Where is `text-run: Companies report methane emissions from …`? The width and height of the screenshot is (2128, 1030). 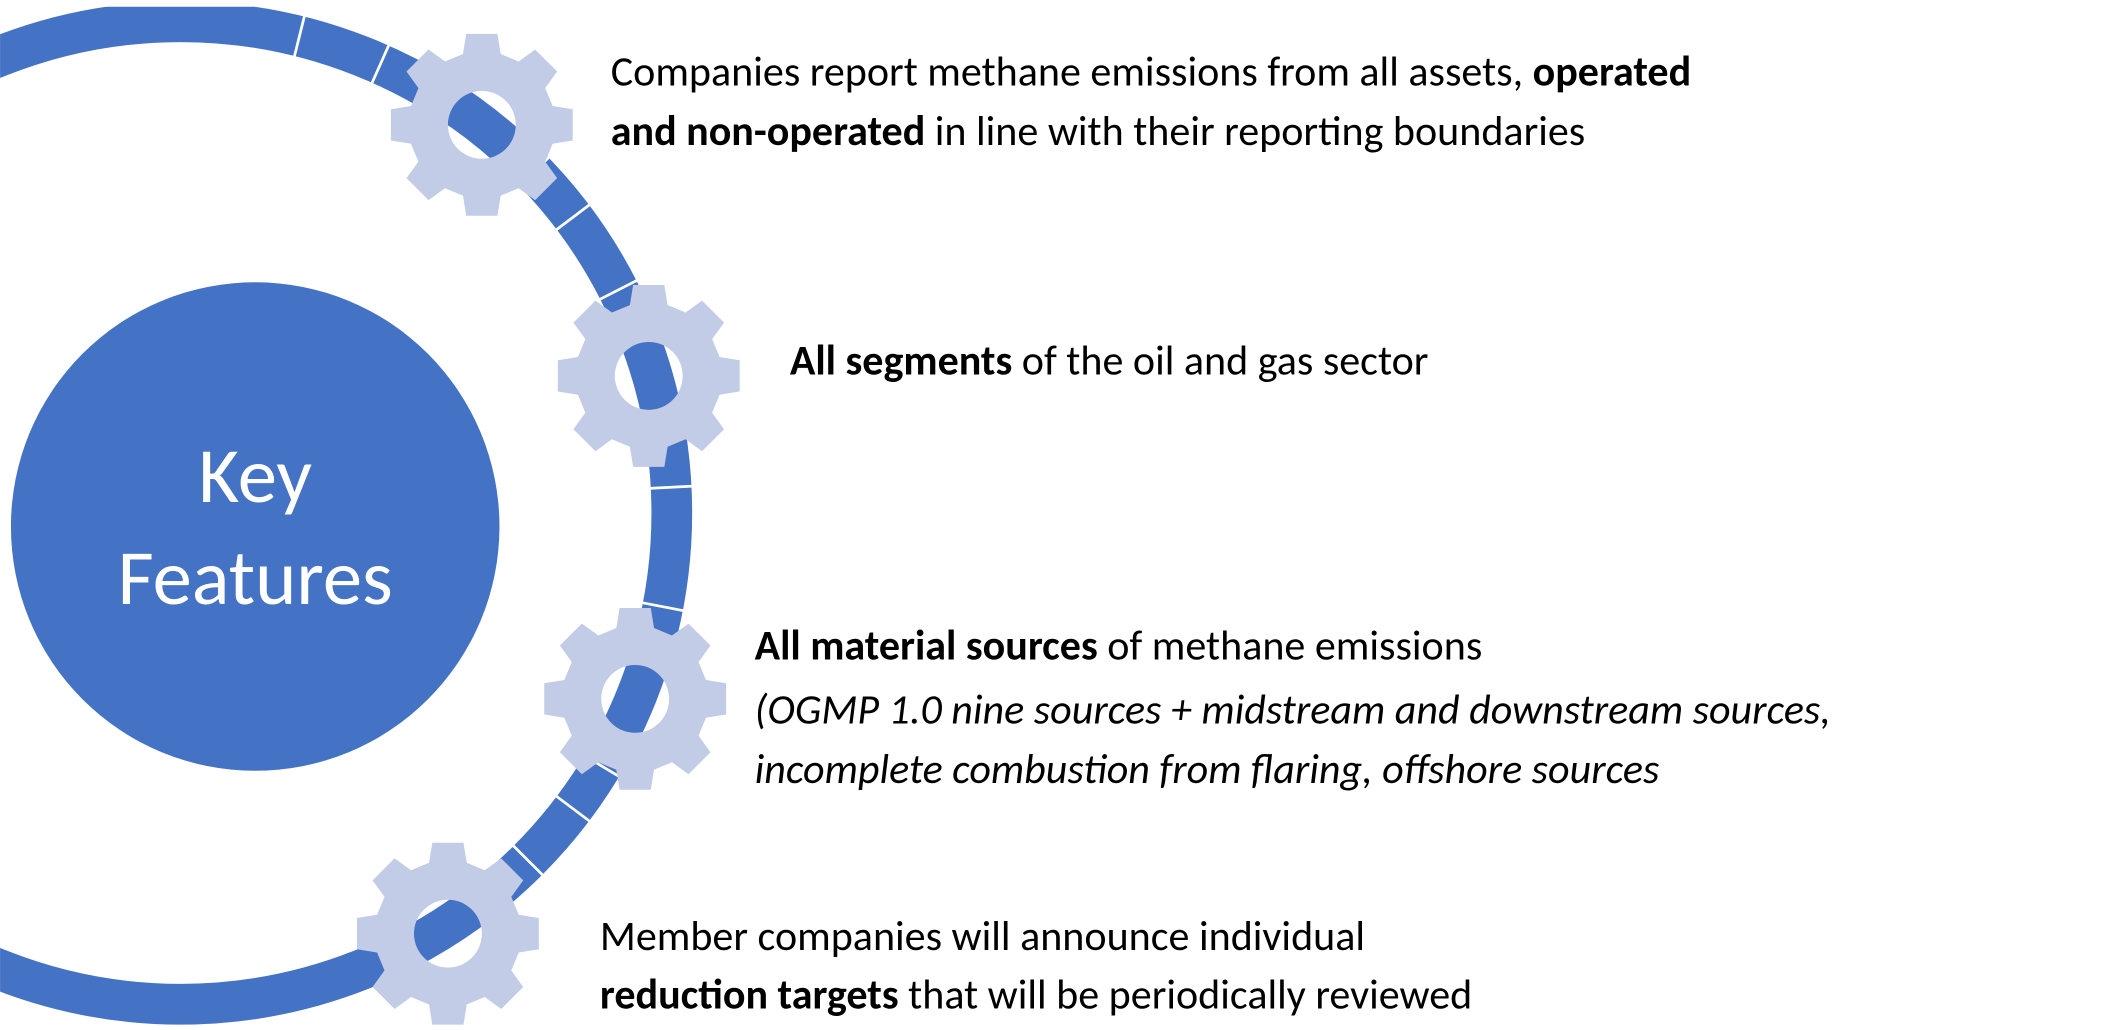
text-run: Companies report methane emissions from … is located at coordinates (1072, 71).